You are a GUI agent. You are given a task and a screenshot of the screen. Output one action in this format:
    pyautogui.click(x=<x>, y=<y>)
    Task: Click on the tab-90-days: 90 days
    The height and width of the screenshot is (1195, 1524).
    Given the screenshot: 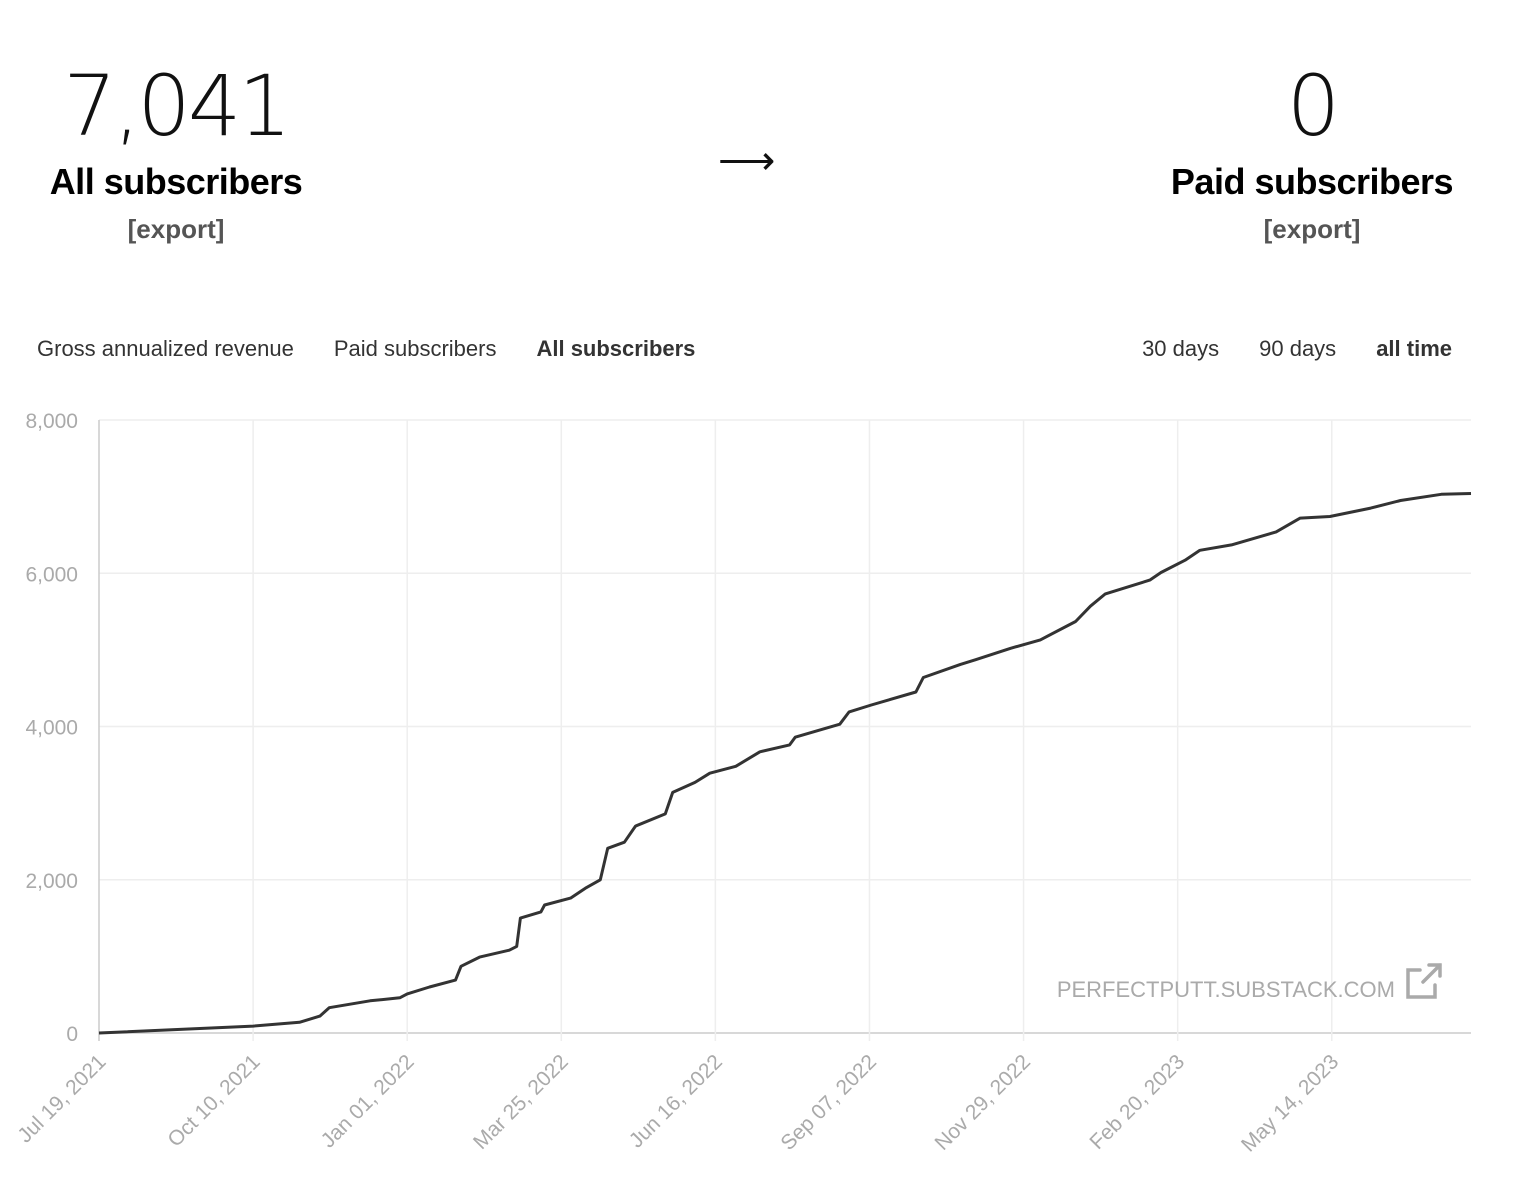 What is the action you would take?
    pyautogui.click(x=1298, y=348)
    